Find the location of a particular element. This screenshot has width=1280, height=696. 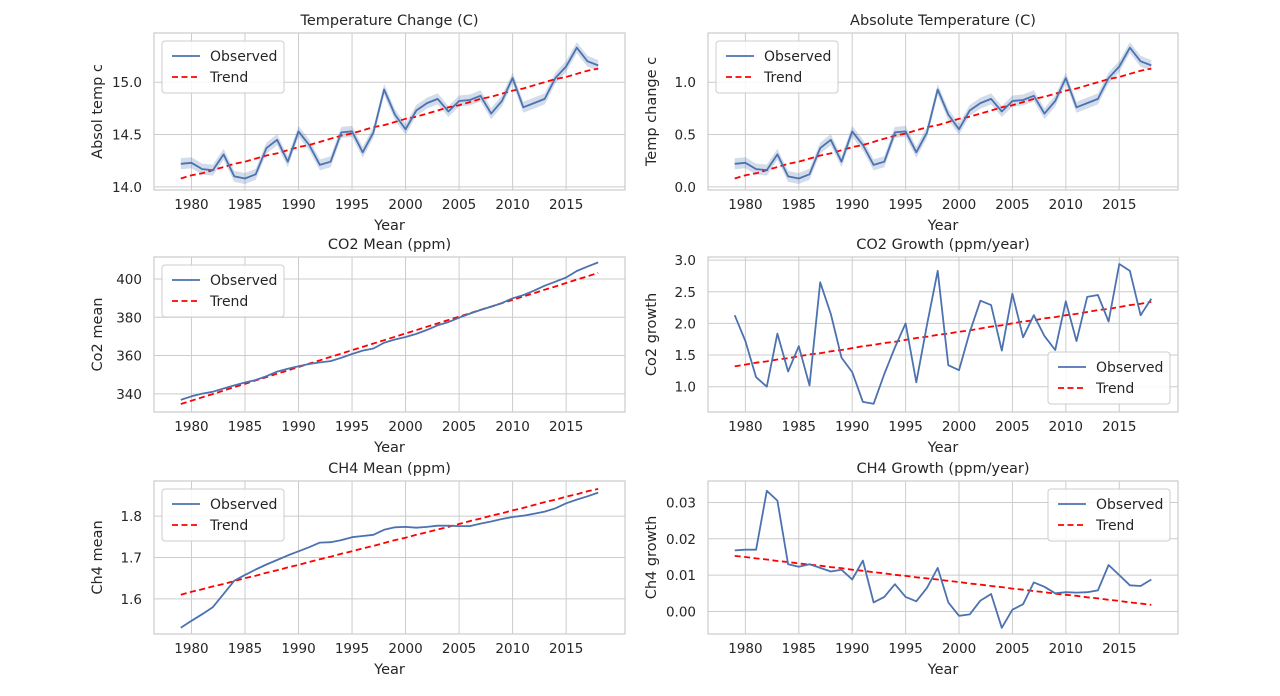

y-tick-label: 3.0 is located at coordinates (685, 261).